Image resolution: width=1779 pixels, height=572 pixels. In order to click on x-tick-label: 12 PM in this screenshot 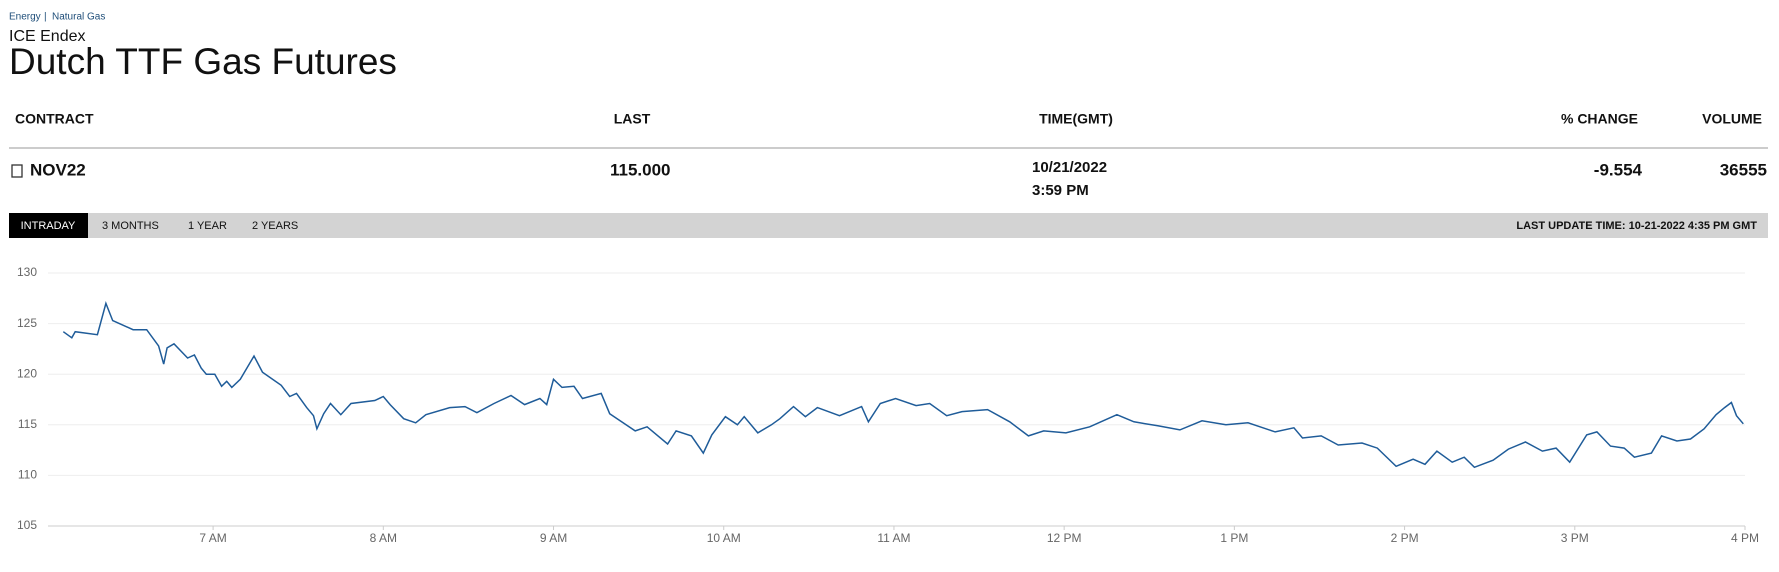, I will do `click(1064, 538)`.